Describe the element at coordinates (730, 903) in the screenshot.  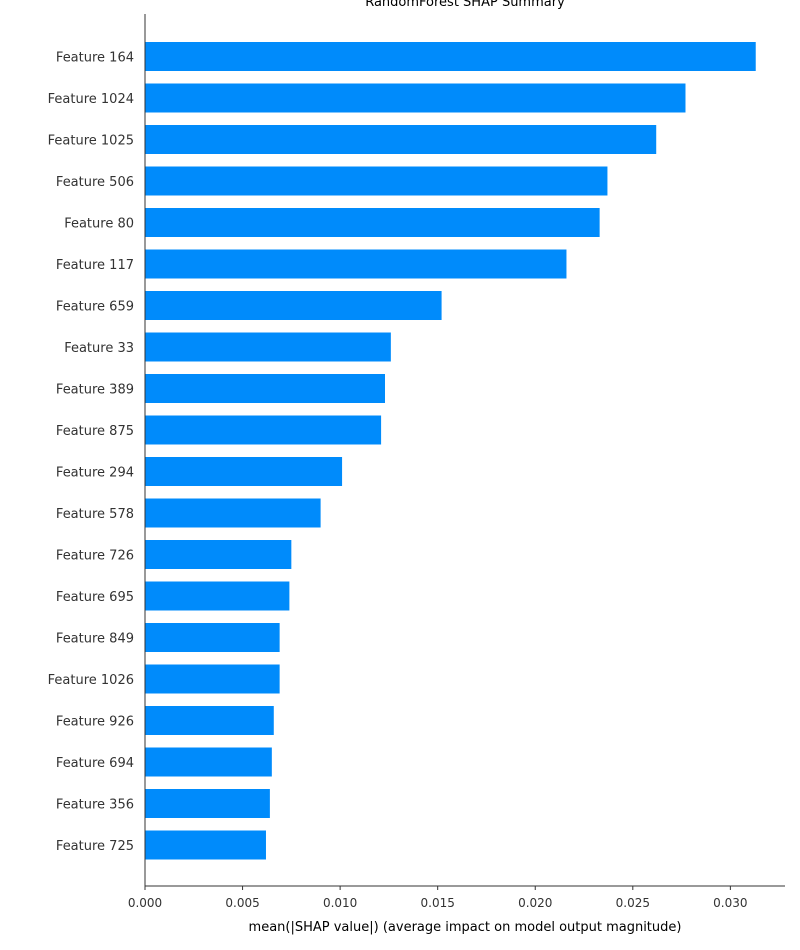
I see `x-tick-label: 0.030` at that location.